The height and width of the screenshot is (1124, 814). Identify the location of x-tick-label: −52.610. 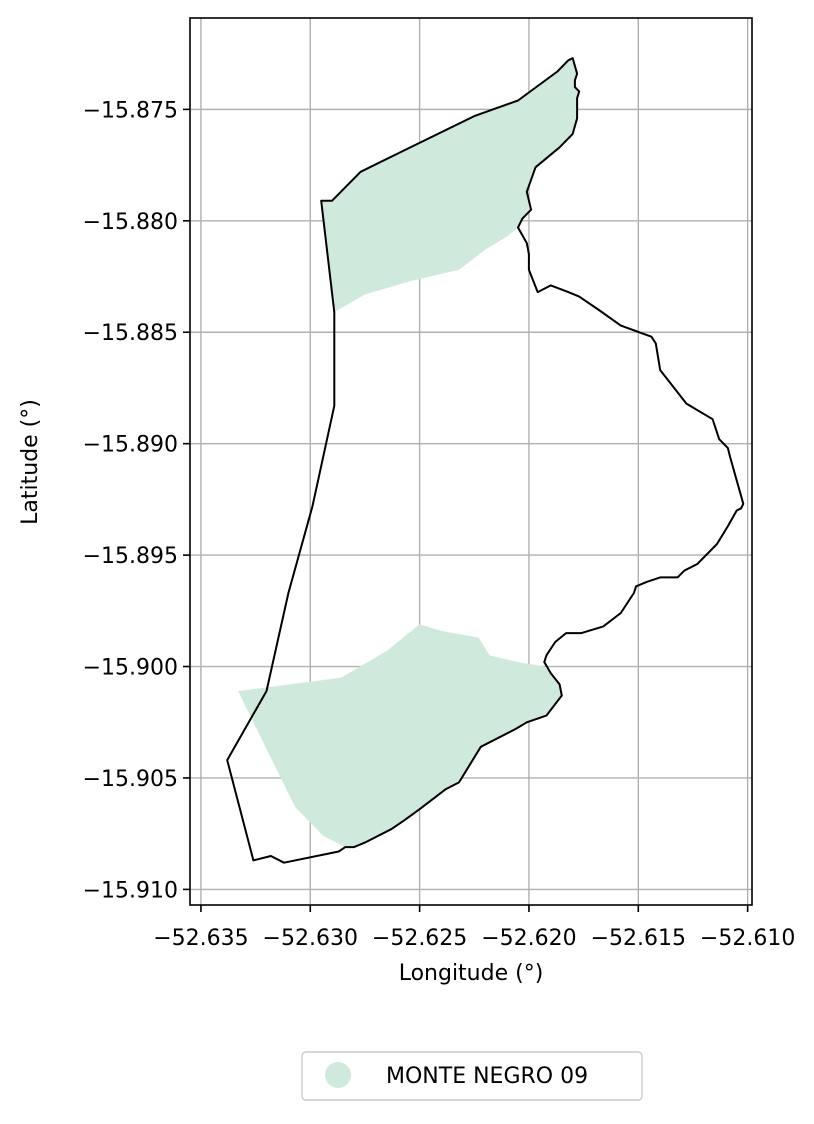
(747, 938).